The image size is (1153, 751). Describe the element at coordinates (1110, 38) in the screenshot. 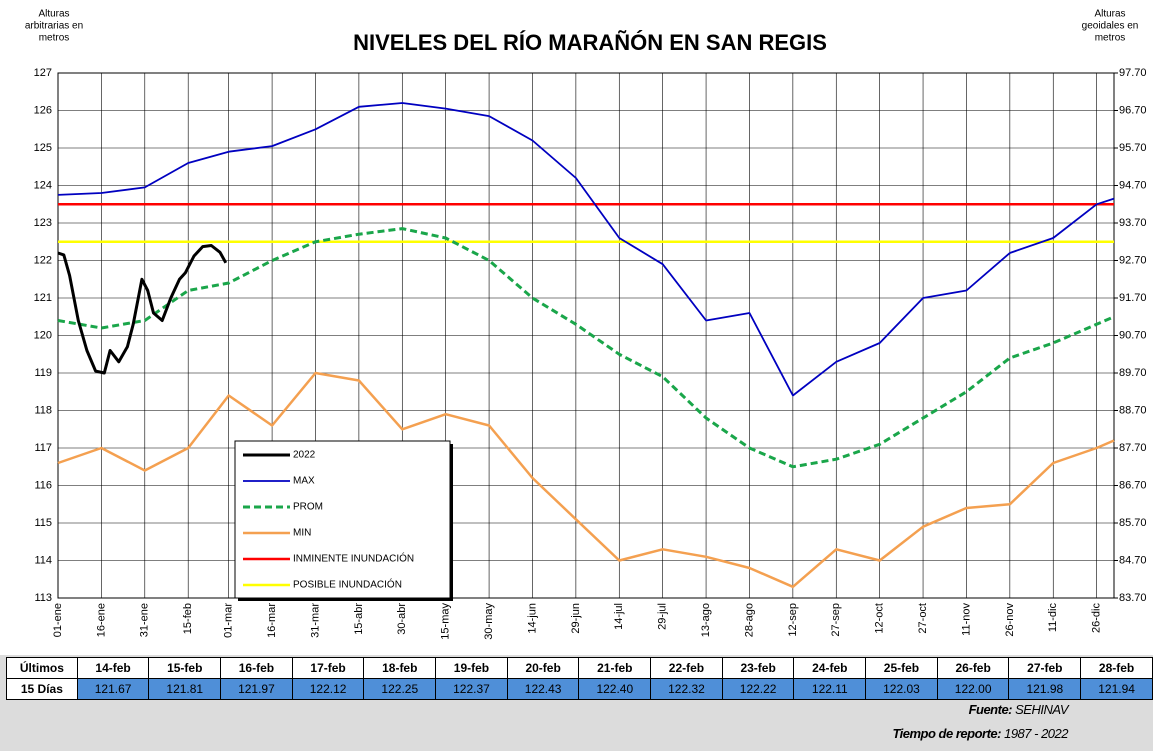

I see `y2-axis-label: metros` at that location.